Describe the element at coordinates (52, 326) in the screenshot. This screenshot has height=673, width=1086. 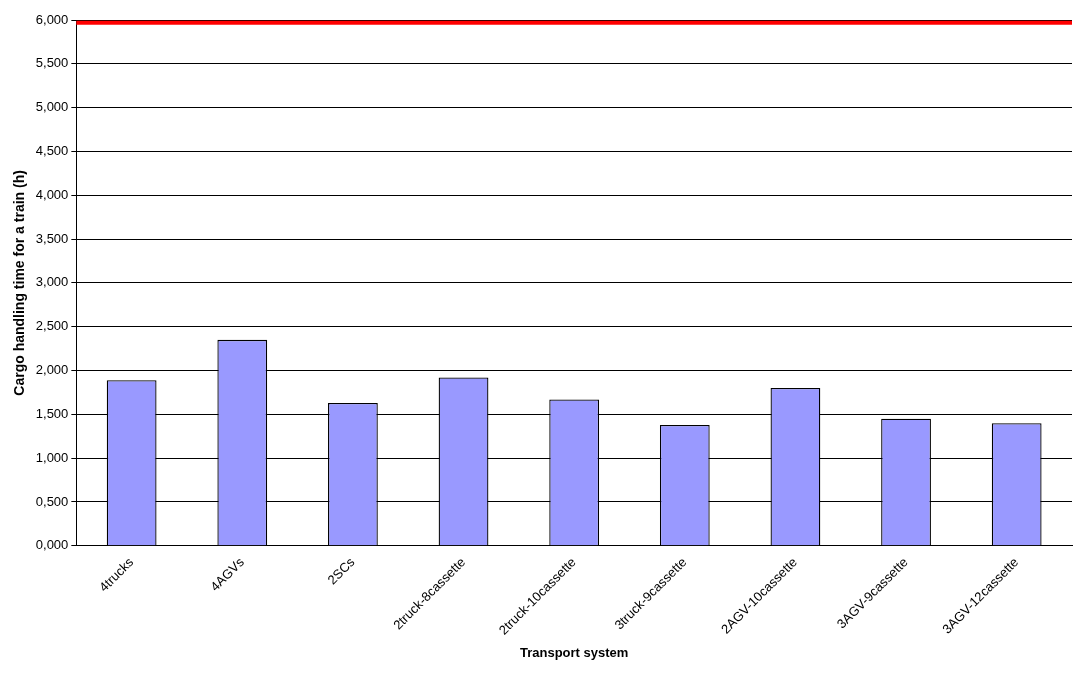
I see `y-tick-label: 2,500` at that location.